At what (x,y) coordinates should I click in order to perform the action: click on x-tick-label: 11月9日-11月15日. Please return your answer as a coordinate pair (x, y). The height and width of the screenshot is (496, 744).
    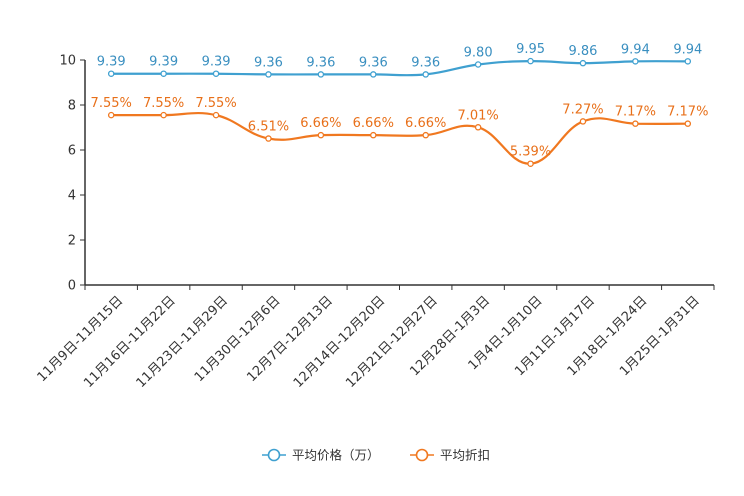
    Looking at the image, I should click on (81, 339).